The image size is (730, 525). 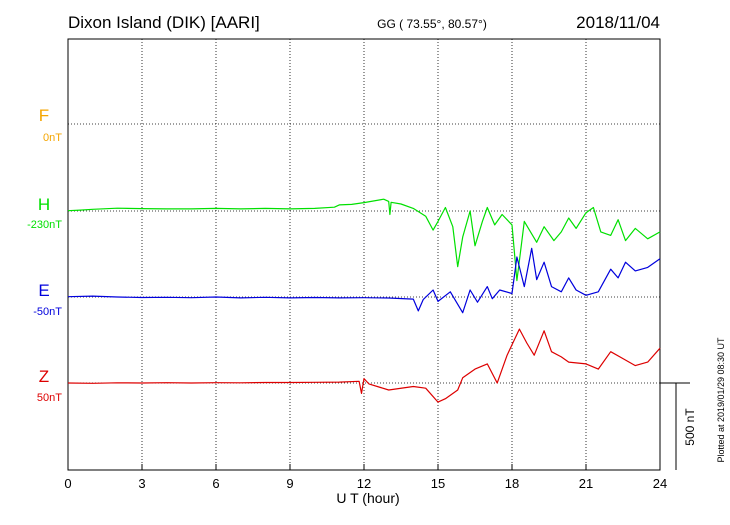 I want to click on channel-baseline-f: 0nT, so click(x=52, y=138).